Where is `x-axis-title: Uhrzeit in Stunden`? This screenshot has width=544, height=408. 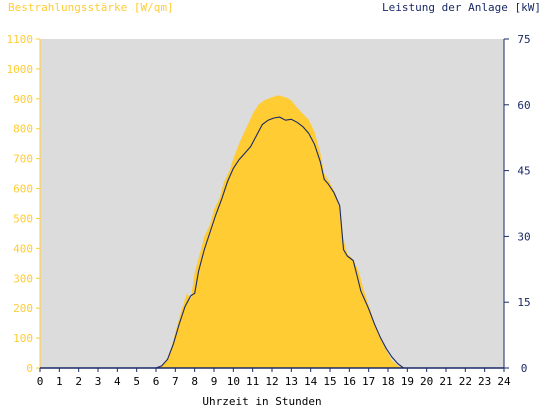
x-axis-title: Uhrzeit in Stunden is located at coordinates (261, 401).